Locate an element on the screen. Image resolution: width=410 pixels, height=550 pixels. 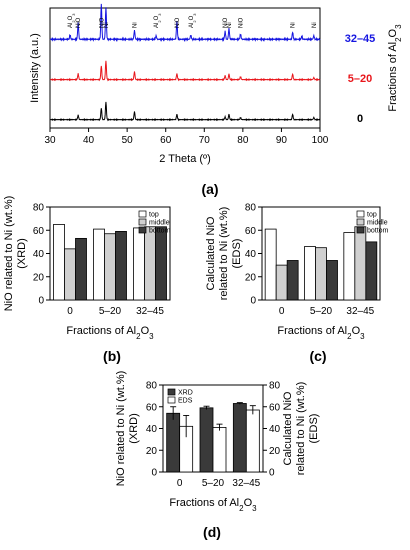
y-axis-label: (EDS) is located at coordinates (237, 254).